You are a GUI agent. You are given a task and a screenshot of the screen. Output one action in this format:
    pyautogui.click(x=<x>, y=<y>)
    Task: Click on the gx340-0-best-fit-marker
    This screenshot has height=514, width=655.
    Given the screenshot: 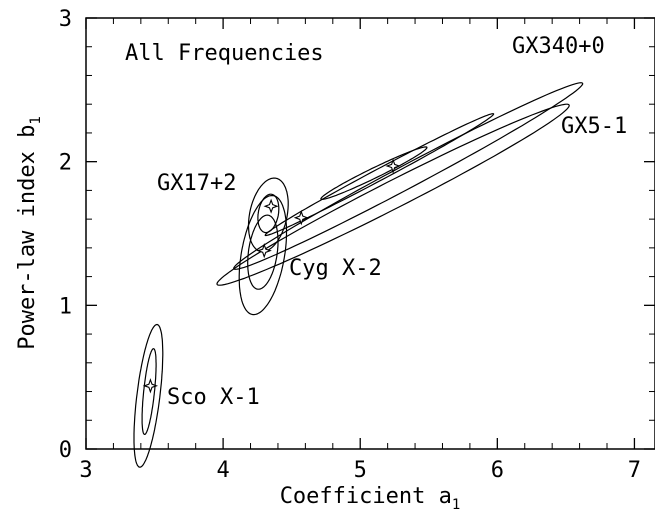 What is the action you would take?
    pyautogui.click(x=393, y=166)
    